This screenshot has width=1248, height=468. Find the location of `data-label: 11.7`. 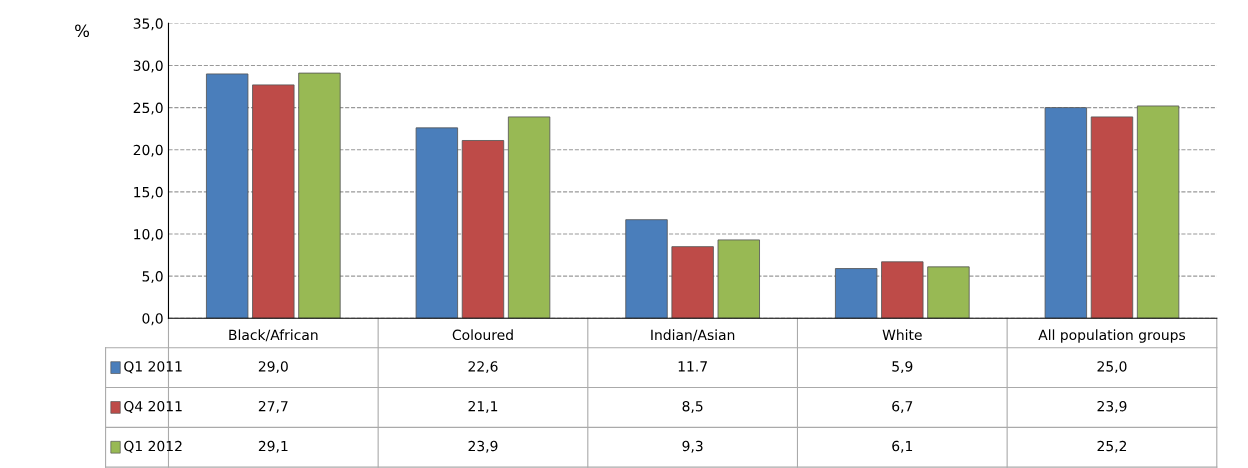

data-label: 11.7 is located at coordinates (692, 366).